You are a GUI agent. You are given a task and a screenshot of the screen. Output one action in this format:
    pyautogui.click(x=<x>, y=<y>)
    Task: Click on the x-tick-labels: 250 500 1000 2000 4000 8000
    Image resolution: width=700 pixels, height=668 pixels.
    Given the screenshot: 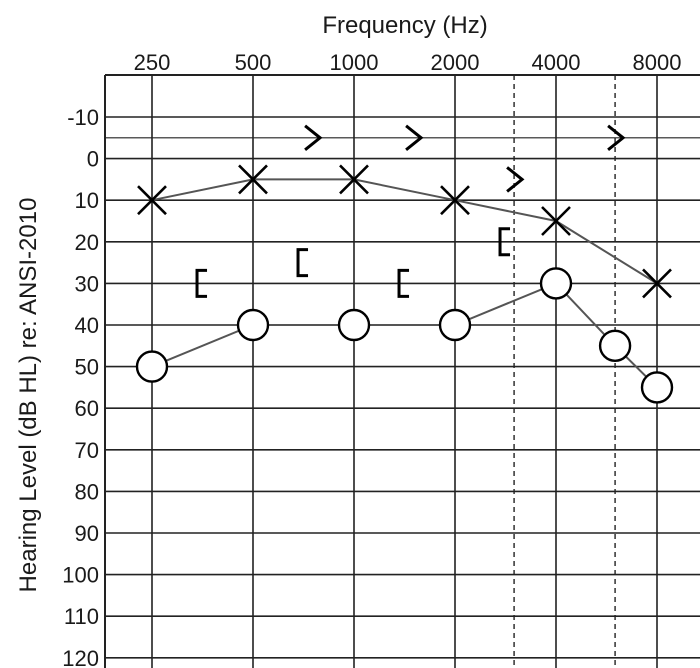 What is the action you would take?
    pyautogui.click(x=408, y=62)
    